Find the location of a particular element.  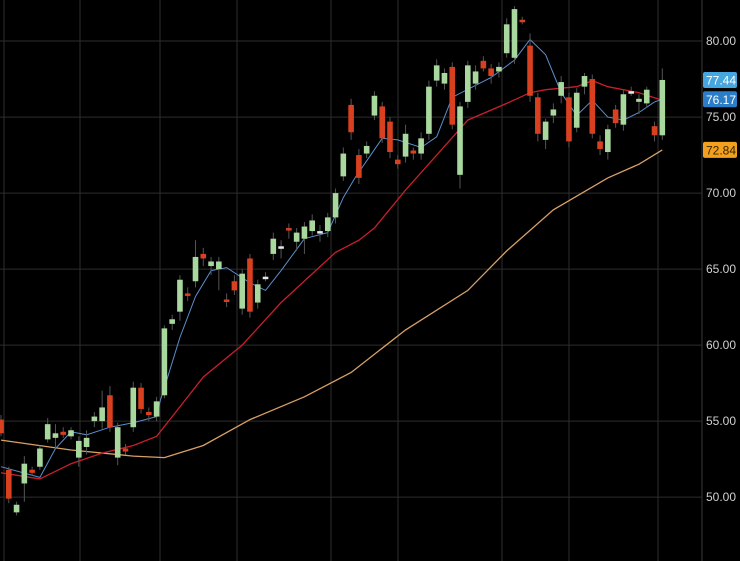

y-tick-label: 75.00 is located at coordinates (721, 117).